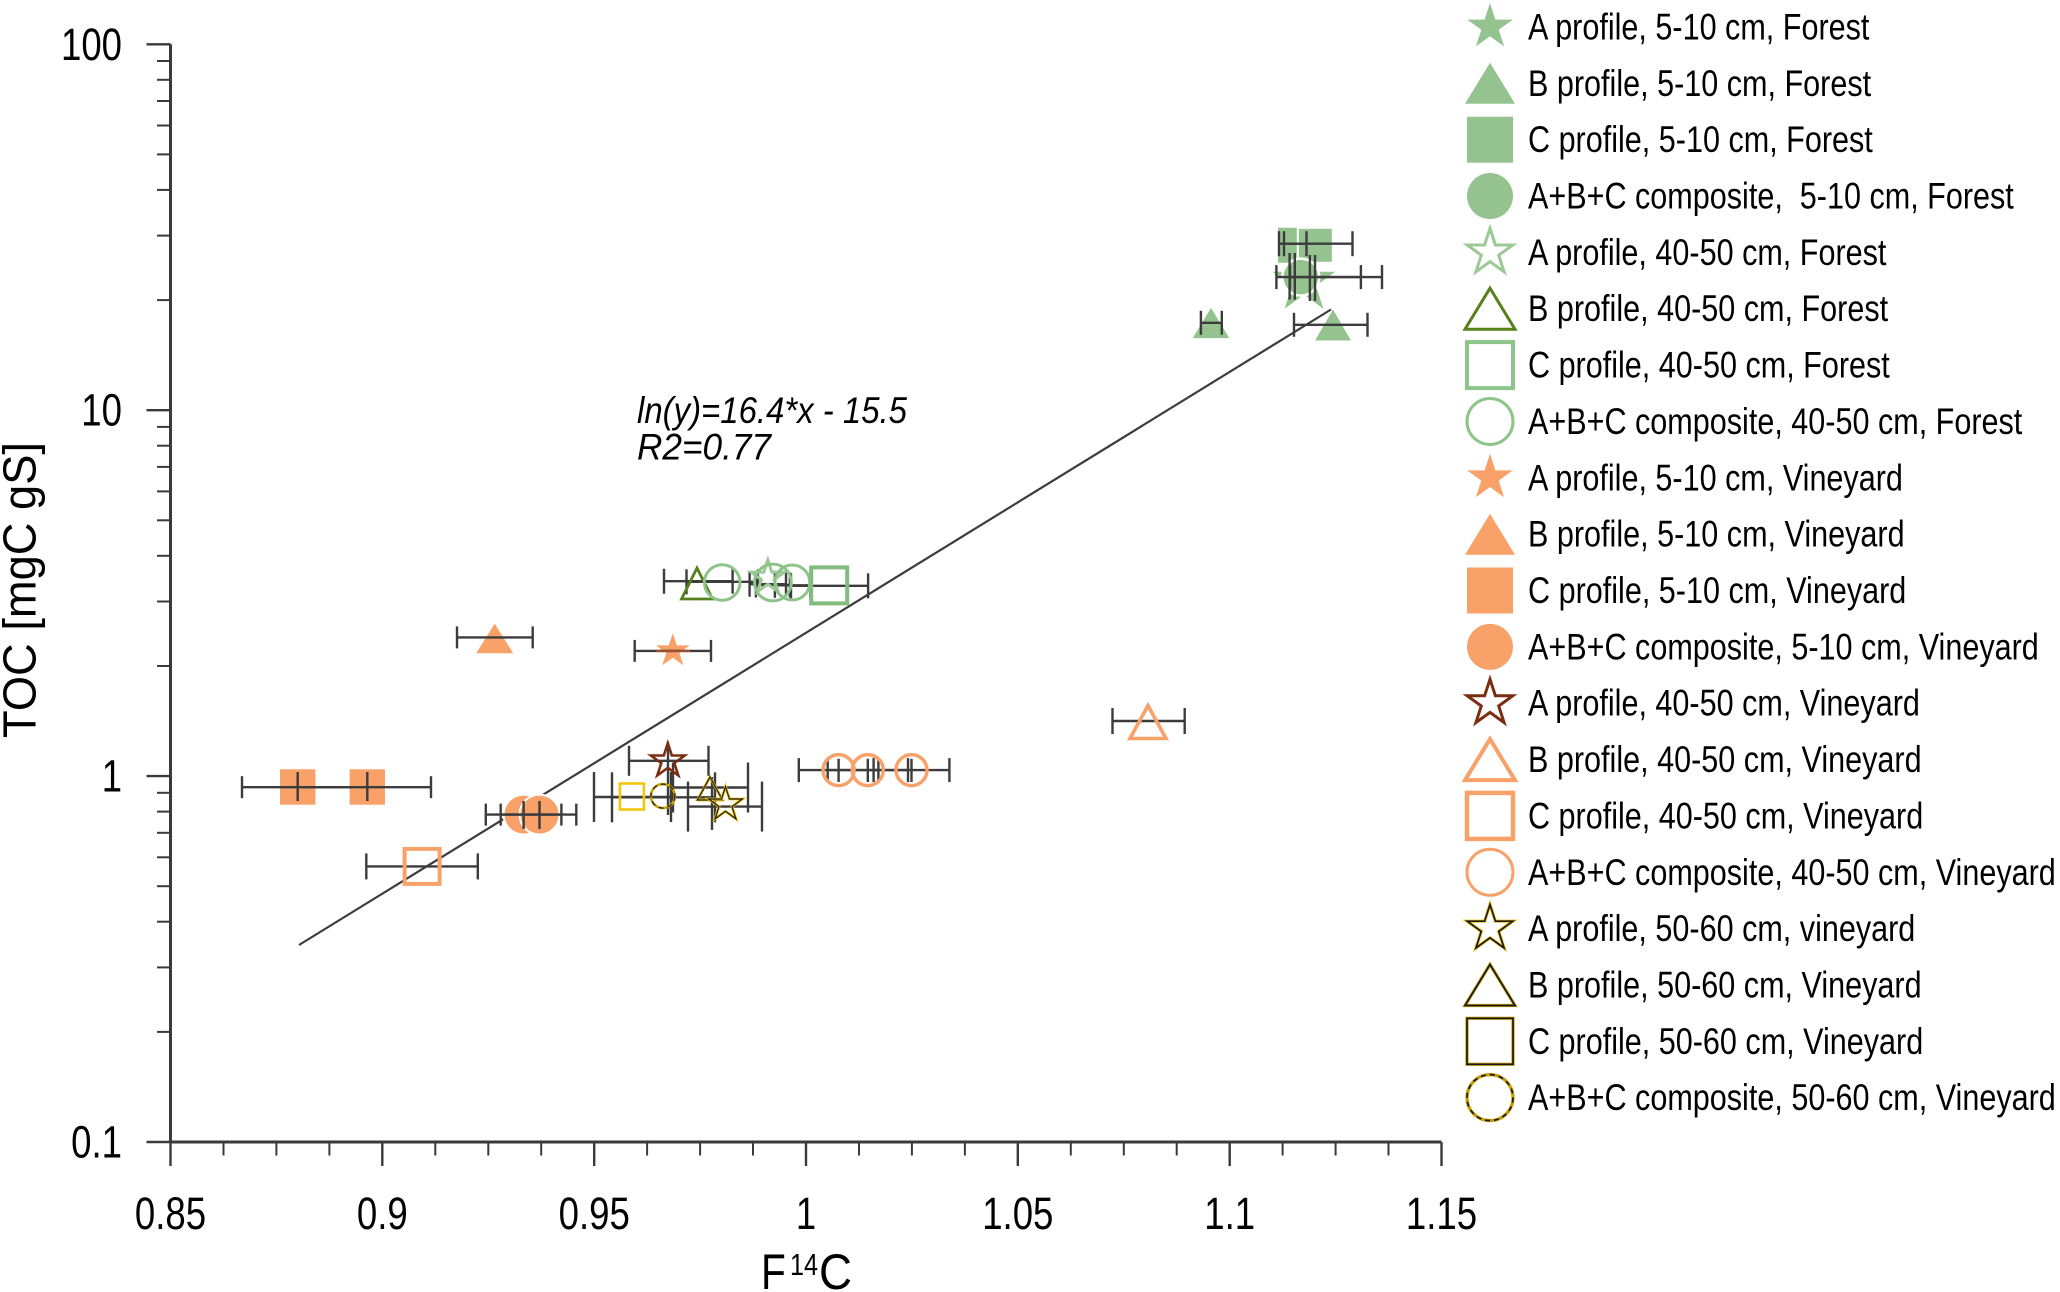  I want to click on svg-text: 1.05, so click(1017, 1213).